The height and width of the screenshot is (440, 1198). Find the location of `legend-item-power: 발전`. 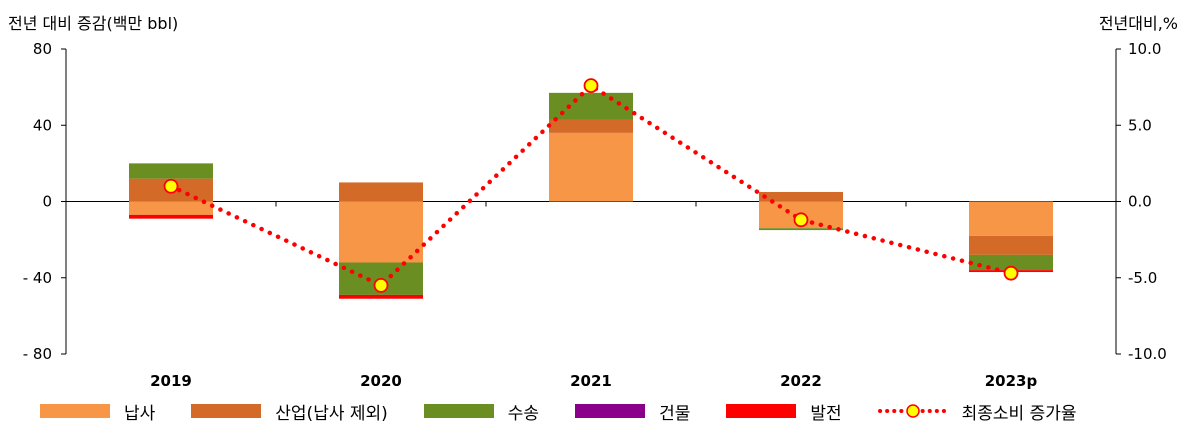

legend-item-power: 발전 is located at coordinates (784, 411).